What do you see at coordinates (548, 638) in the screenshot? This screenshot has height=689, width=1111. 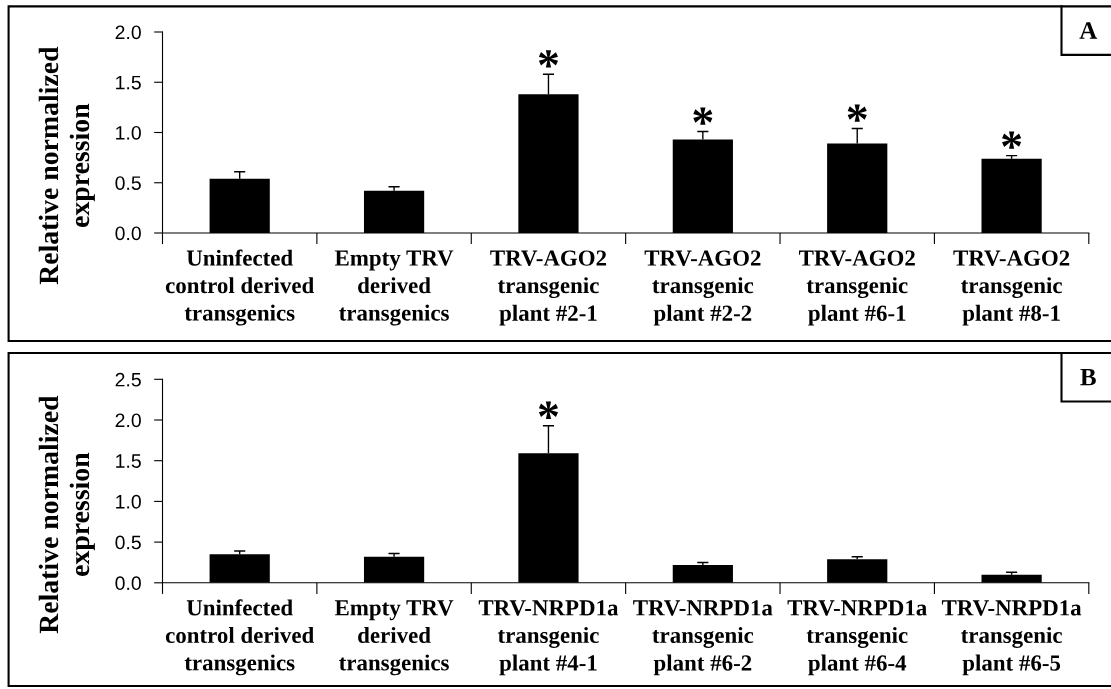 I see `x-tick-label: TRV-NRPD1a transgenic plant #4-1` at bounding box center [548, 638].